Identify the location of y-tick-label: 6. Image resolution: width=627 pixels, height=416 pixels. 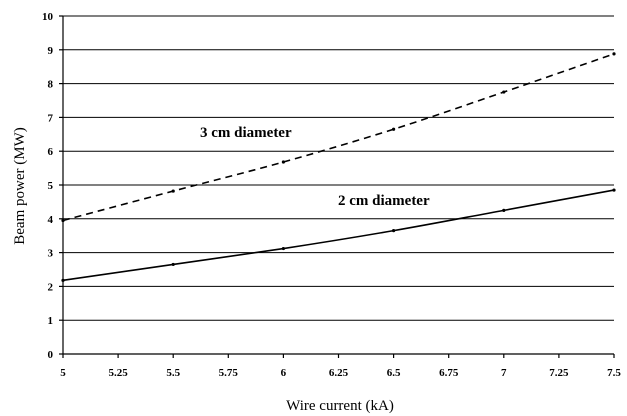
(51, 152).